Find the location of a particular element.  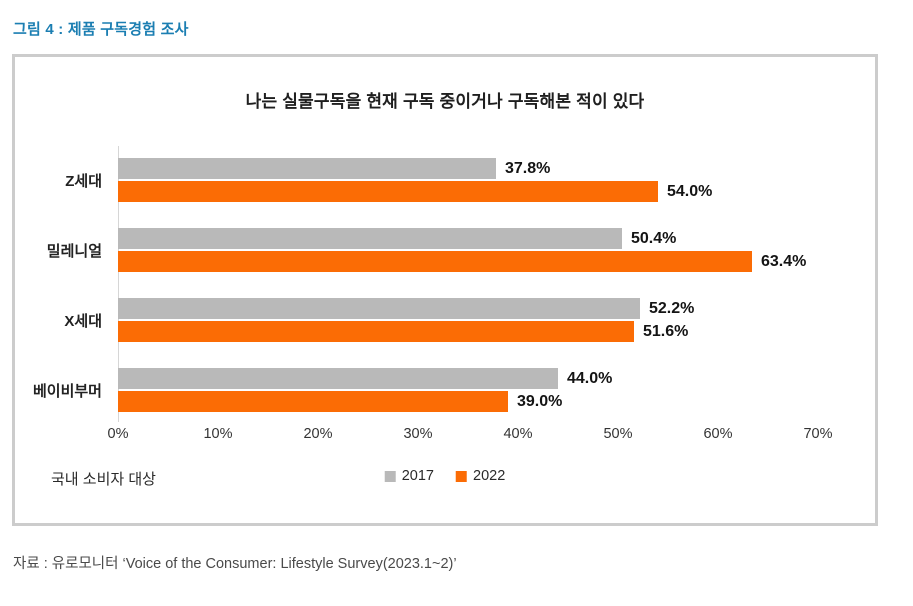

category-label: Z세대 is located at coordinates (83, 181).